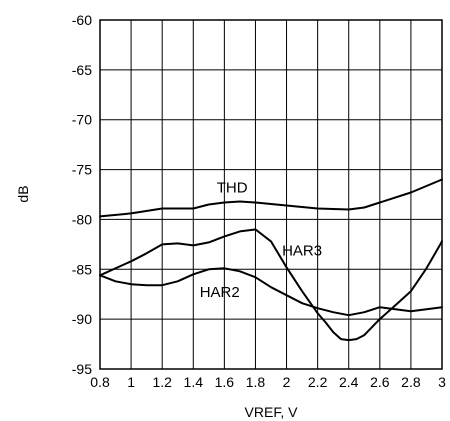  Describe the element at coordinates (82, 269) in the screenshot. I see `y-tick-label: -85` at that location.